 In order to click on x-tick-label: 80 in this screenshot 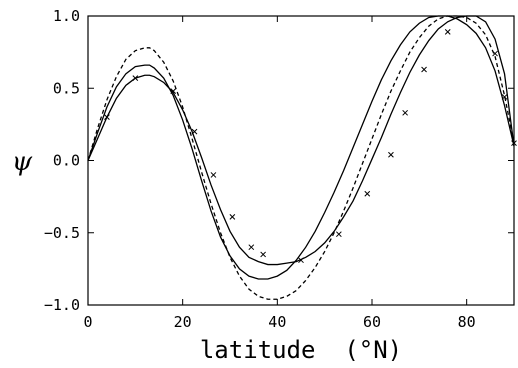, I will do `click(467, 322)`.